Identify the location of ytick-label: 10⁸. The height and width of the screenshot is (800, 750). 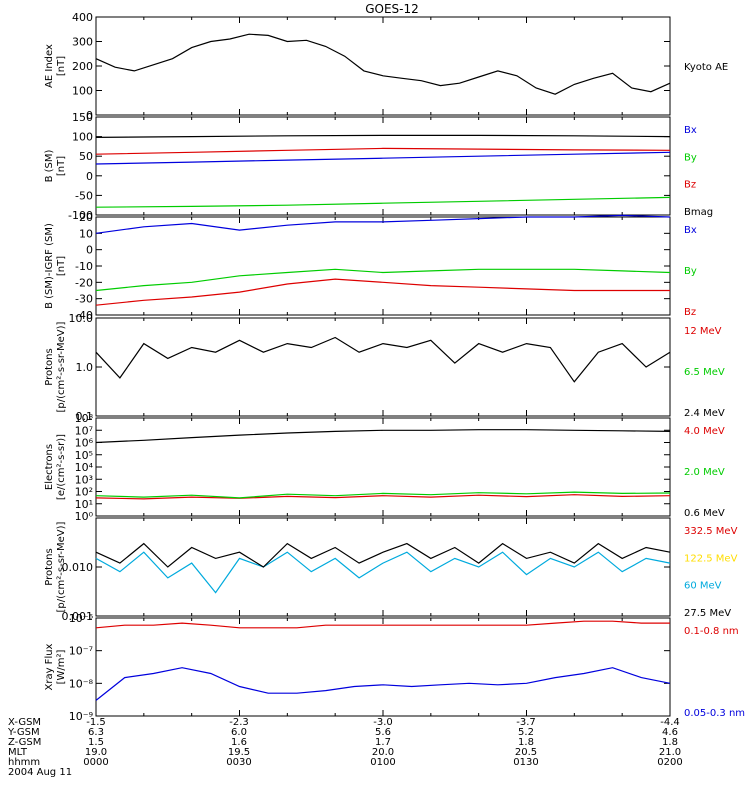
(84, 418).